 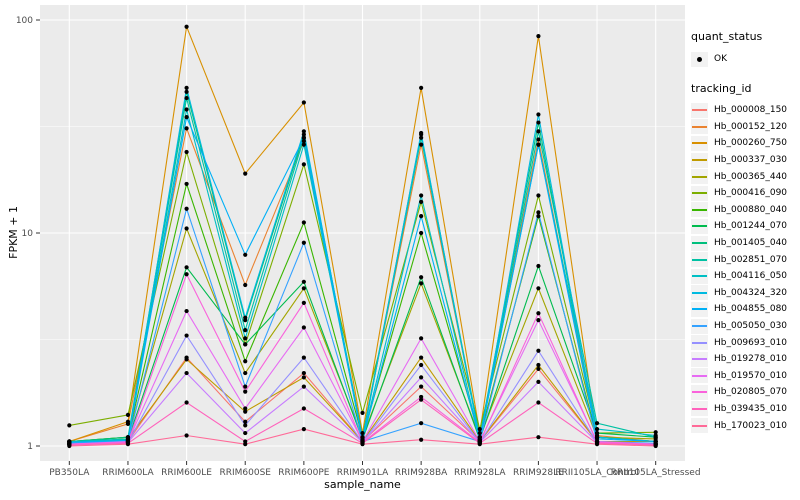 What do you see at coordinates (304, 473) in the screenshot?
I see `x-tick-label: RRIM600PE` at bounding box center [304, 473].